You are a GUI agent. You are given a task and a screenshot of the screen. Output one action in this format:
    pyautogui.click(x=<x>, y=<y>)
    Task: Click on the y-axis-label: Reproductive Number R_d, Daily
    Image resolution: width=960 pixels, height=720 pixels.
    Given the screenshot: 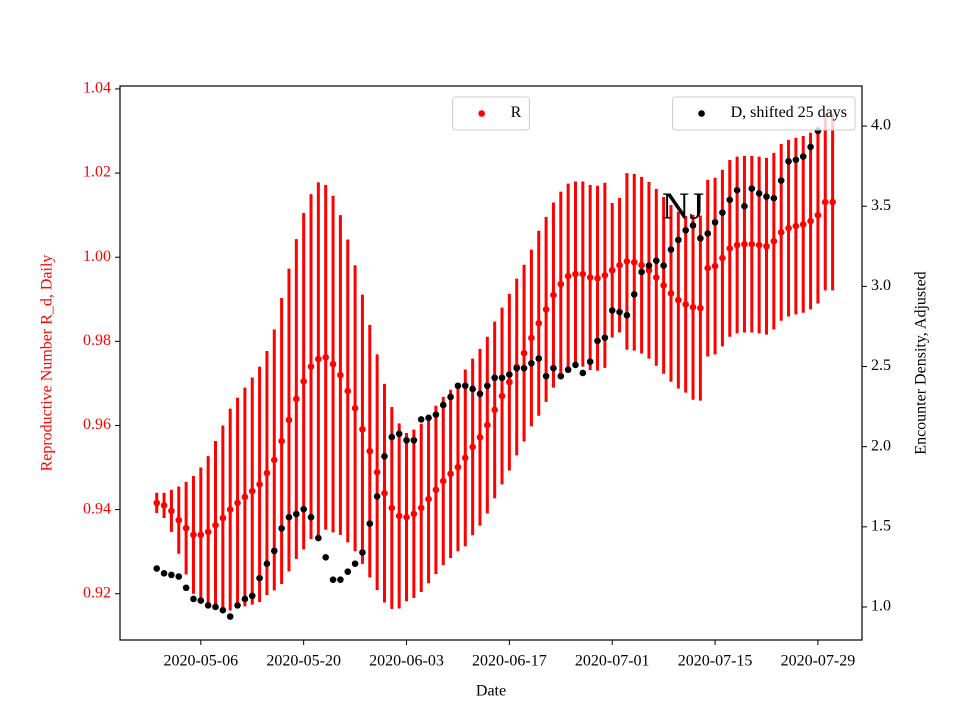 What is the action you would take?
    pyautogui.click(x=47, y=363)
    